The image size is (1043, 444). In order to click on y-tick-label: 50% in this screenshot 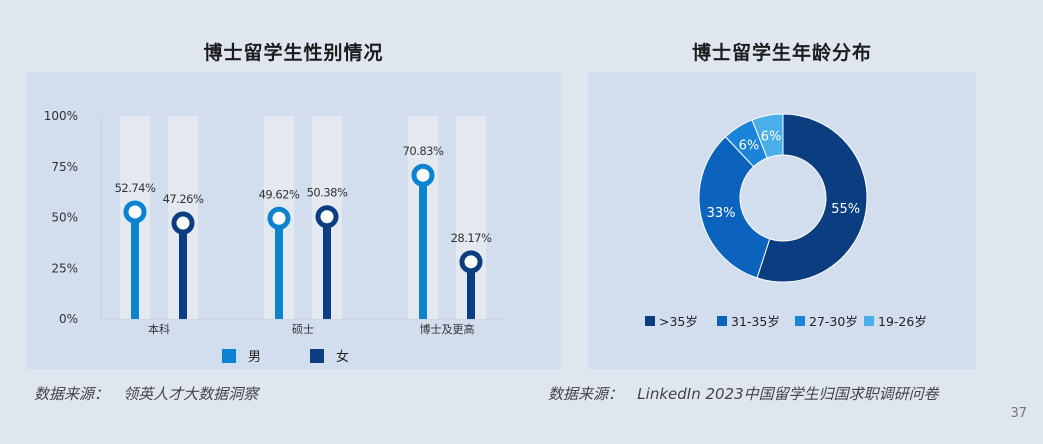, I will do `click(64, 218)`.